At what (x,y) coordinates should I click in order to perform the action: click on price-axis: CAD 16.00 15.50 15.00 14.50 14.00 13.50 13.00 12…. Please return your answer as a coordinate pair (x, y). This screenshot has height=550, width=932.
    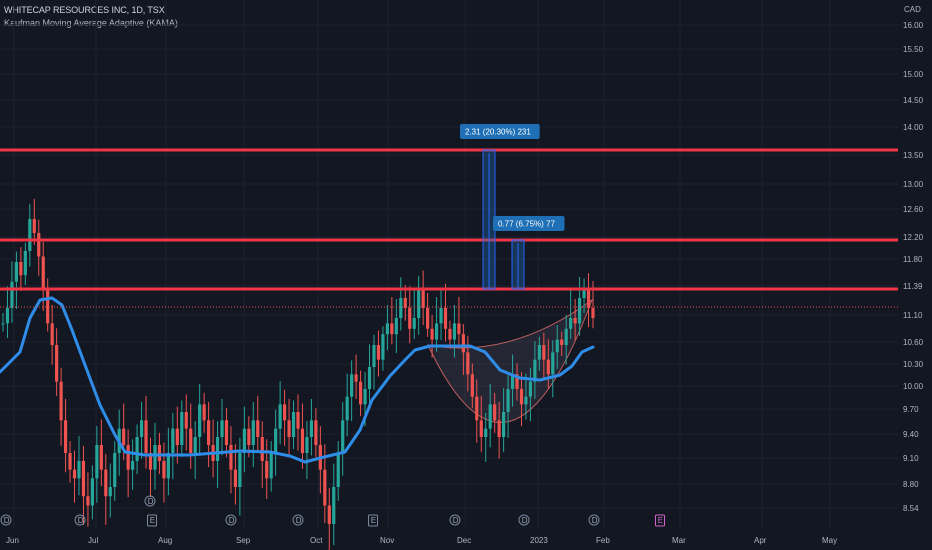
    Looking at the image, I should click on (915, 265).